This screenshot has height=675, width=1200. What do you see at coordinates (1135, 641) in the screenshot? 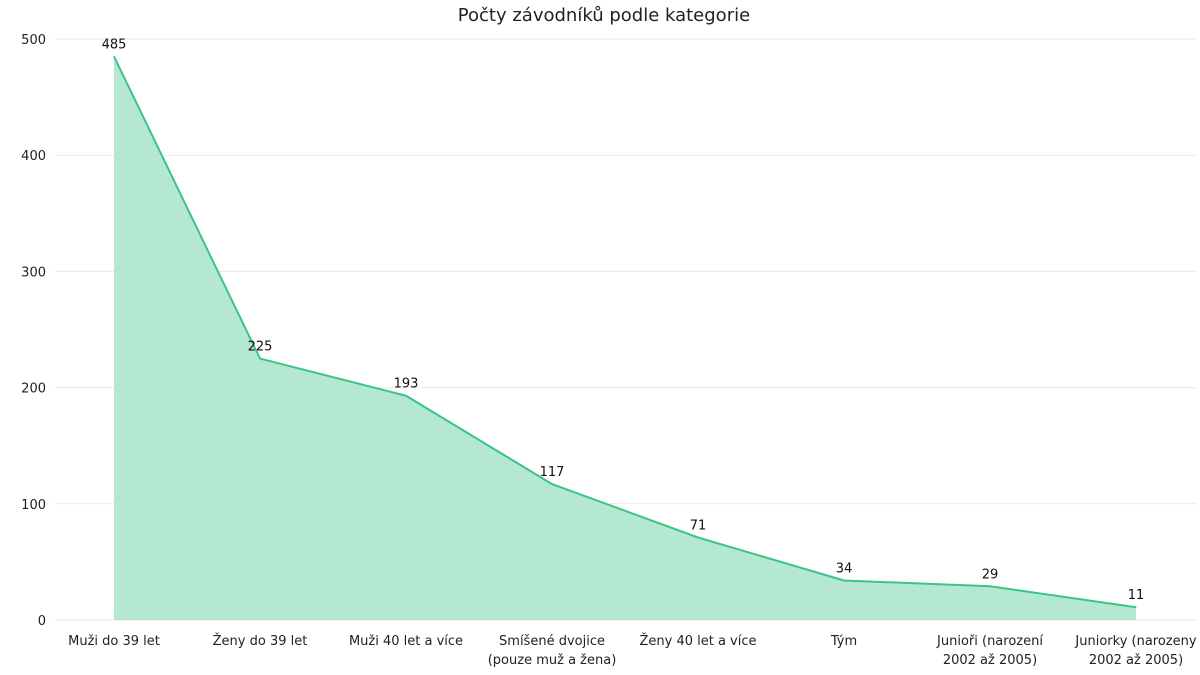
I see `x-tick-line: Juniorky (narozeny` at bounding box center [1135, 641].